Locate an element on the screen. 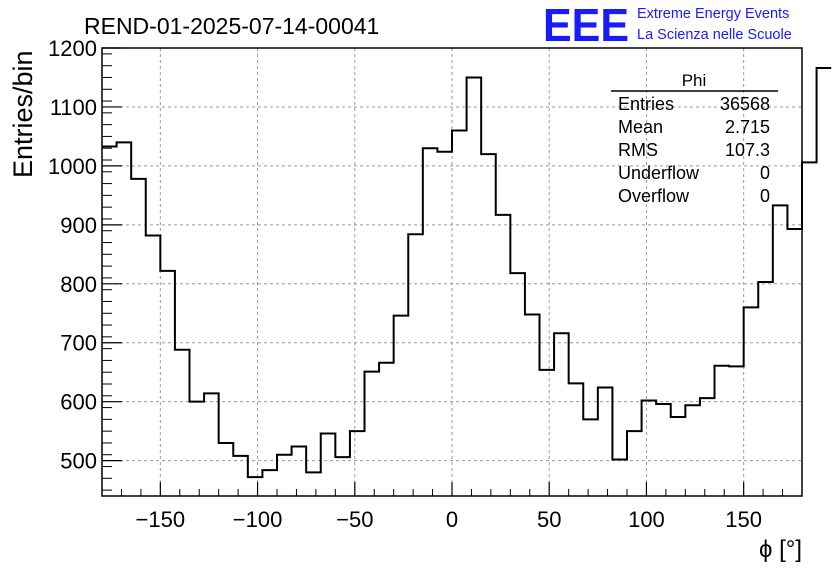 The height and width of the screenshot is (572, 836). y-tick-label: 500 is located at coordinates (78, 461).